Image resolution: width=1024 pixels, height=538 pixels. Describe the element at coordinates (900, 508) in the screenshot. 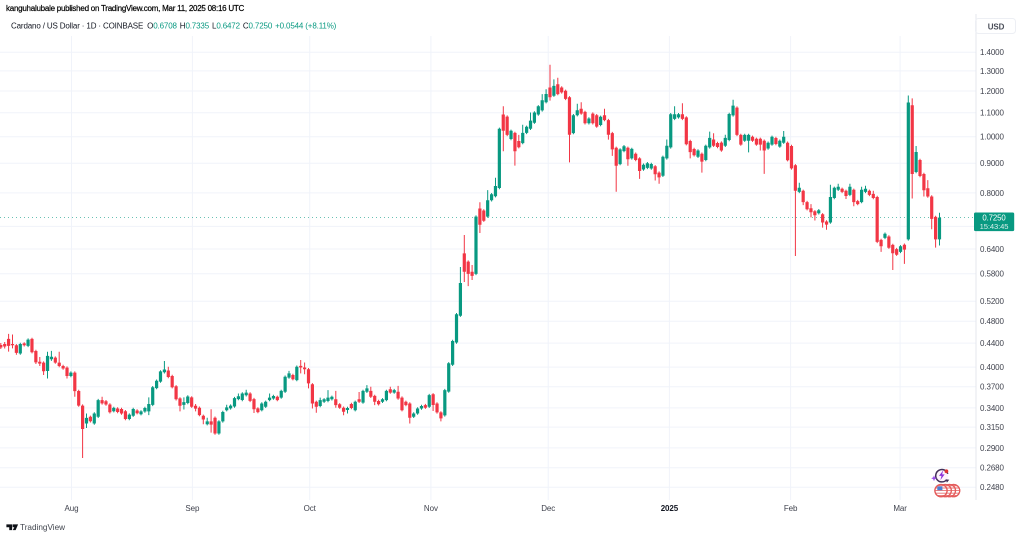

I see `svg-text: Mar` at that location.